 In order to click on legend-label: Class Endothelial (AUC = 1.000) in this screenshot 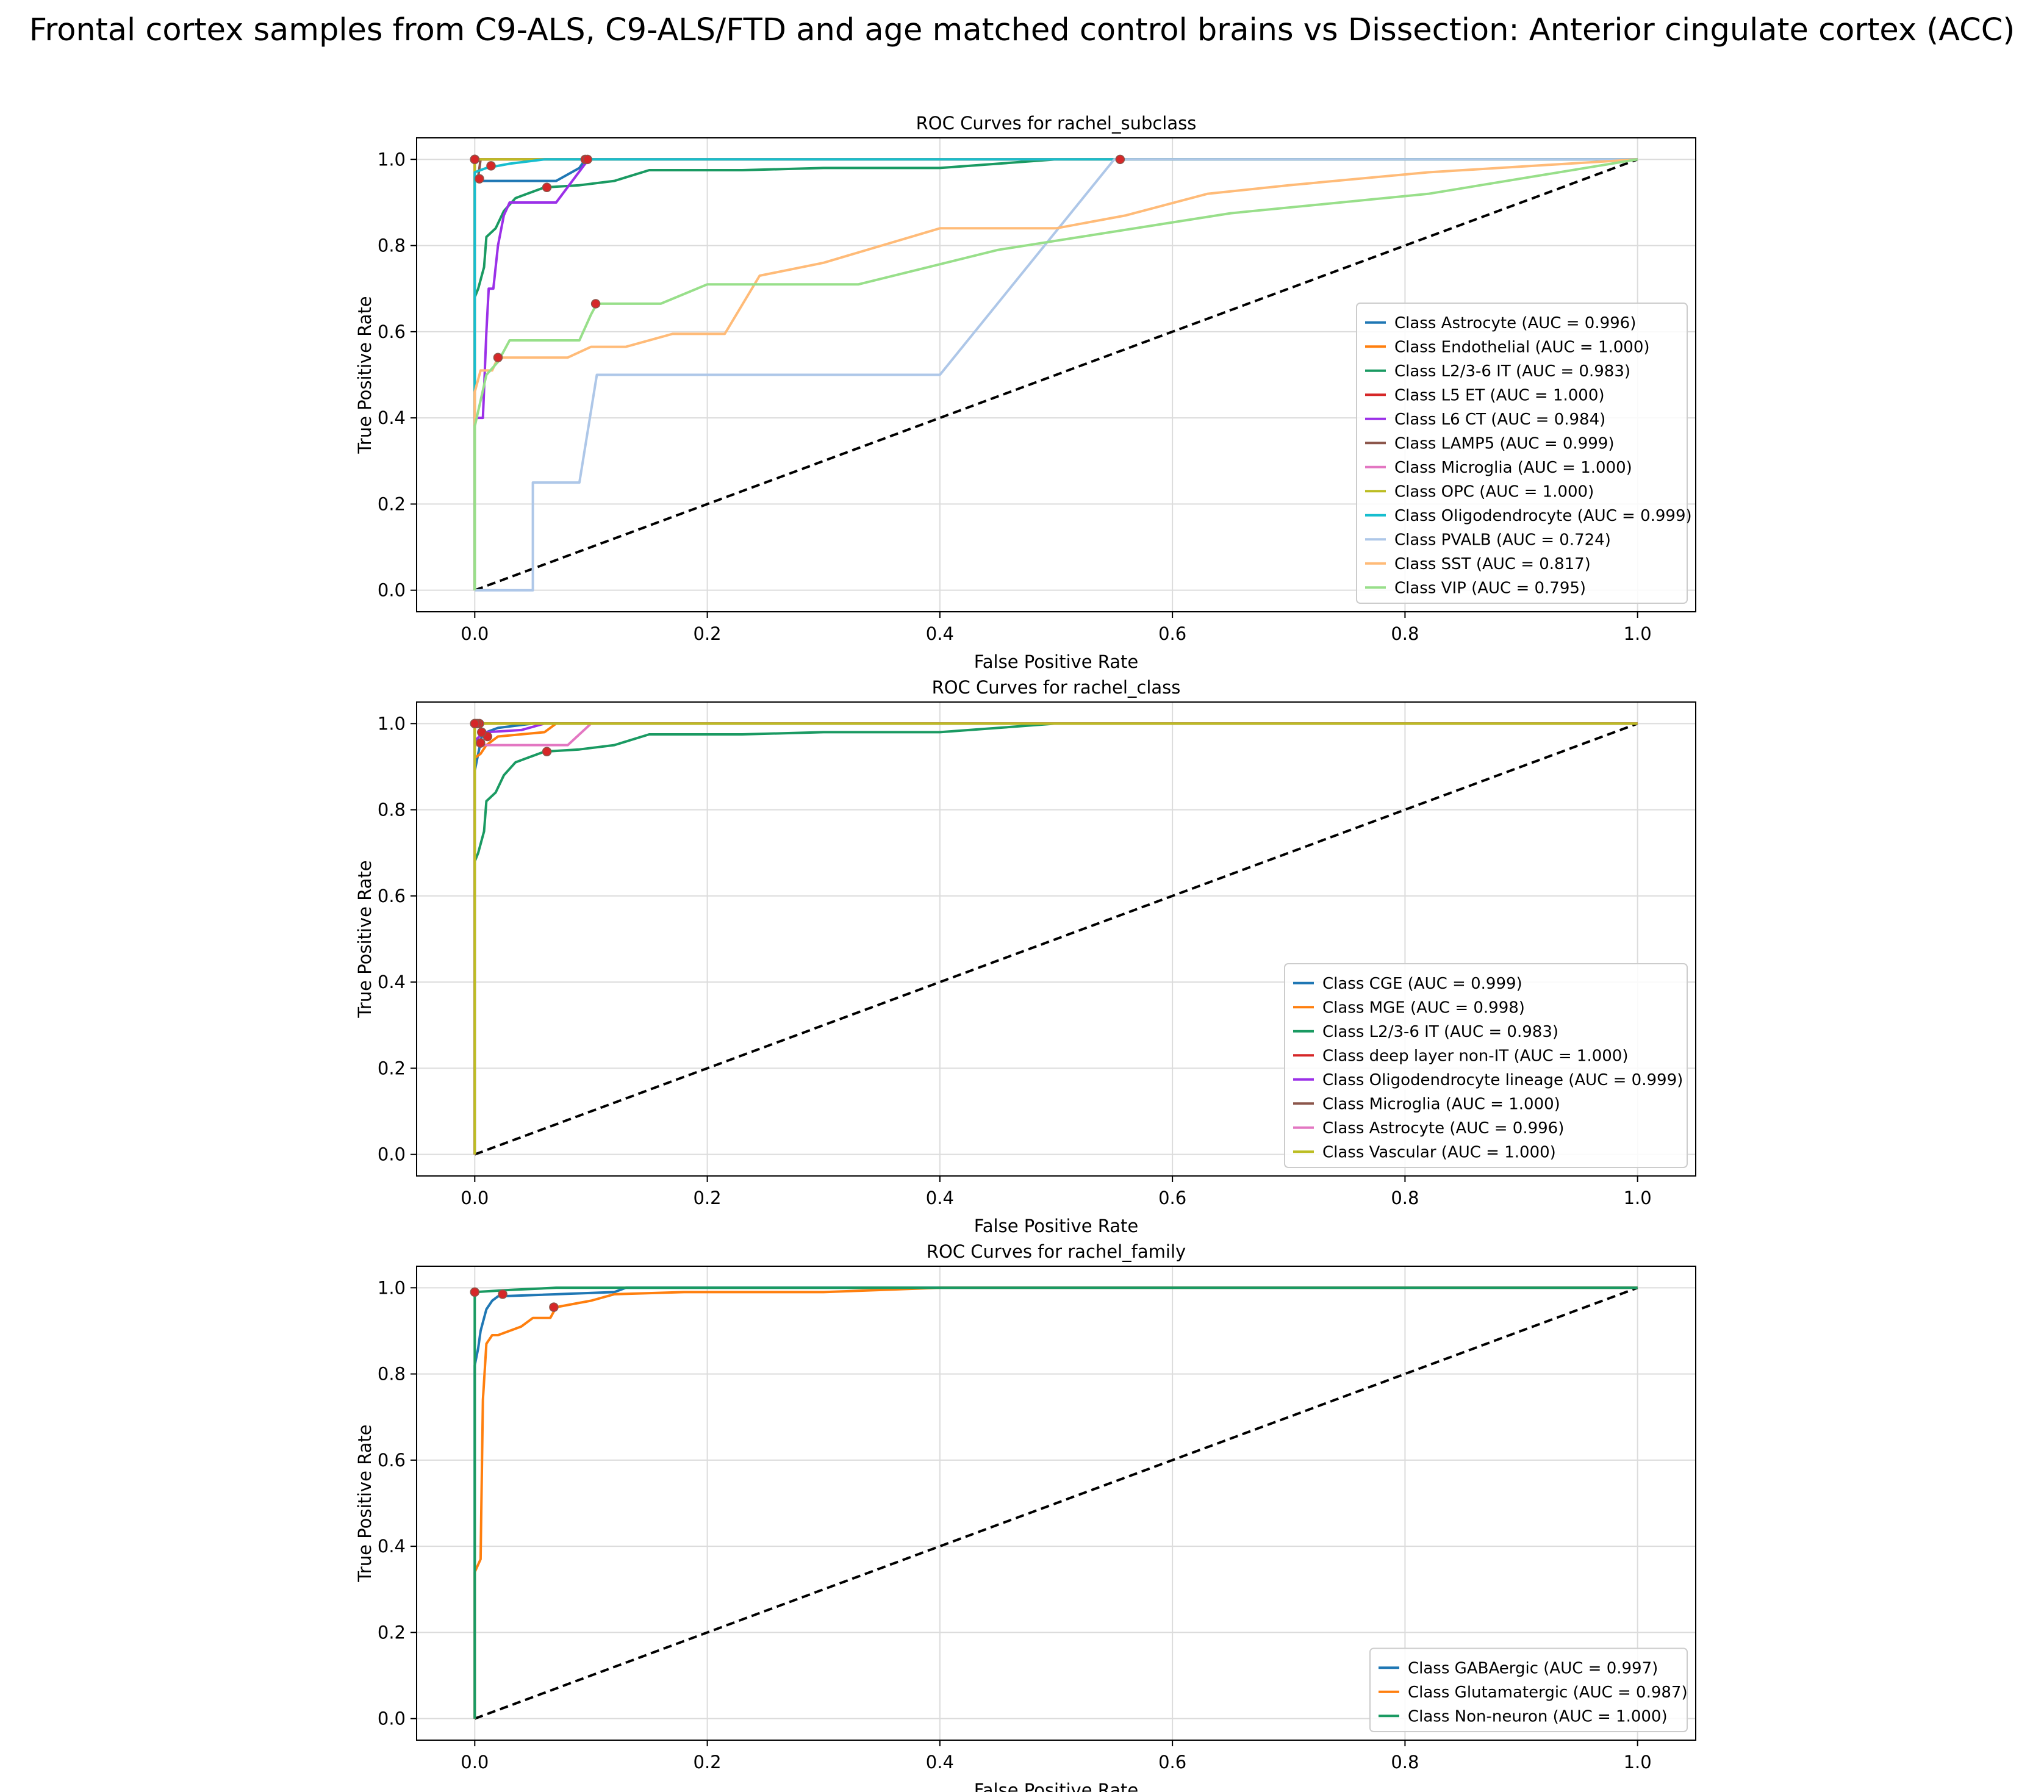, I will do `click(1522, 347)`.